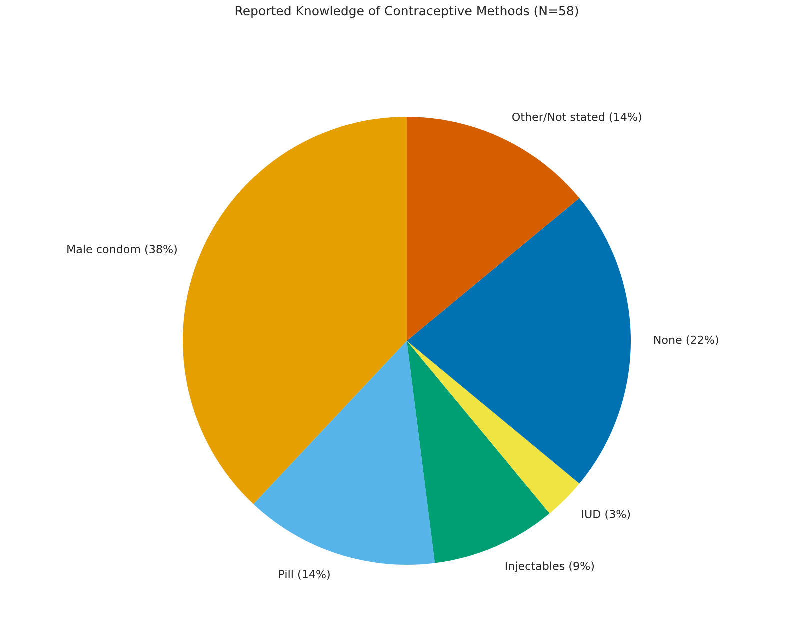 Image resolution: width=787 pixels, height=641 pixels. Describe the element at coordinates (407, 12) in the screenshot. I see `chart-title: Reported Knowledge of Contraceptive Methods (N=58)` at that location.